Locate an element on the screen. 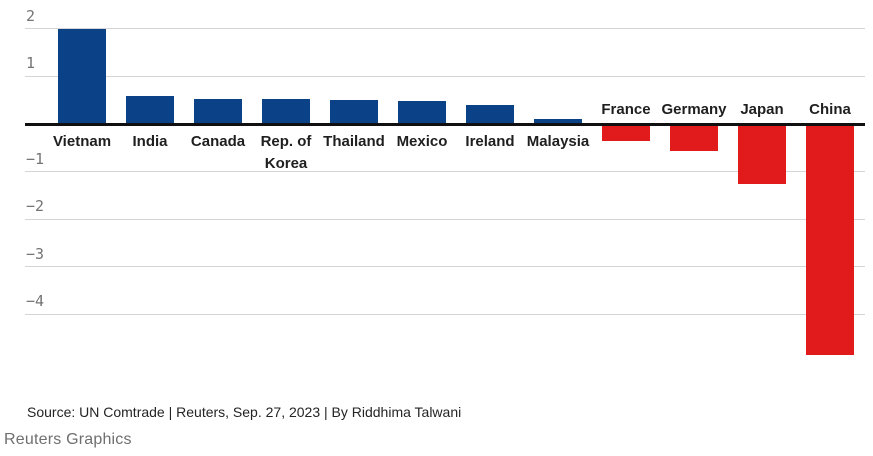 This screenshot has width=873, height=456. bar-china is located at coordinates (830, 239).